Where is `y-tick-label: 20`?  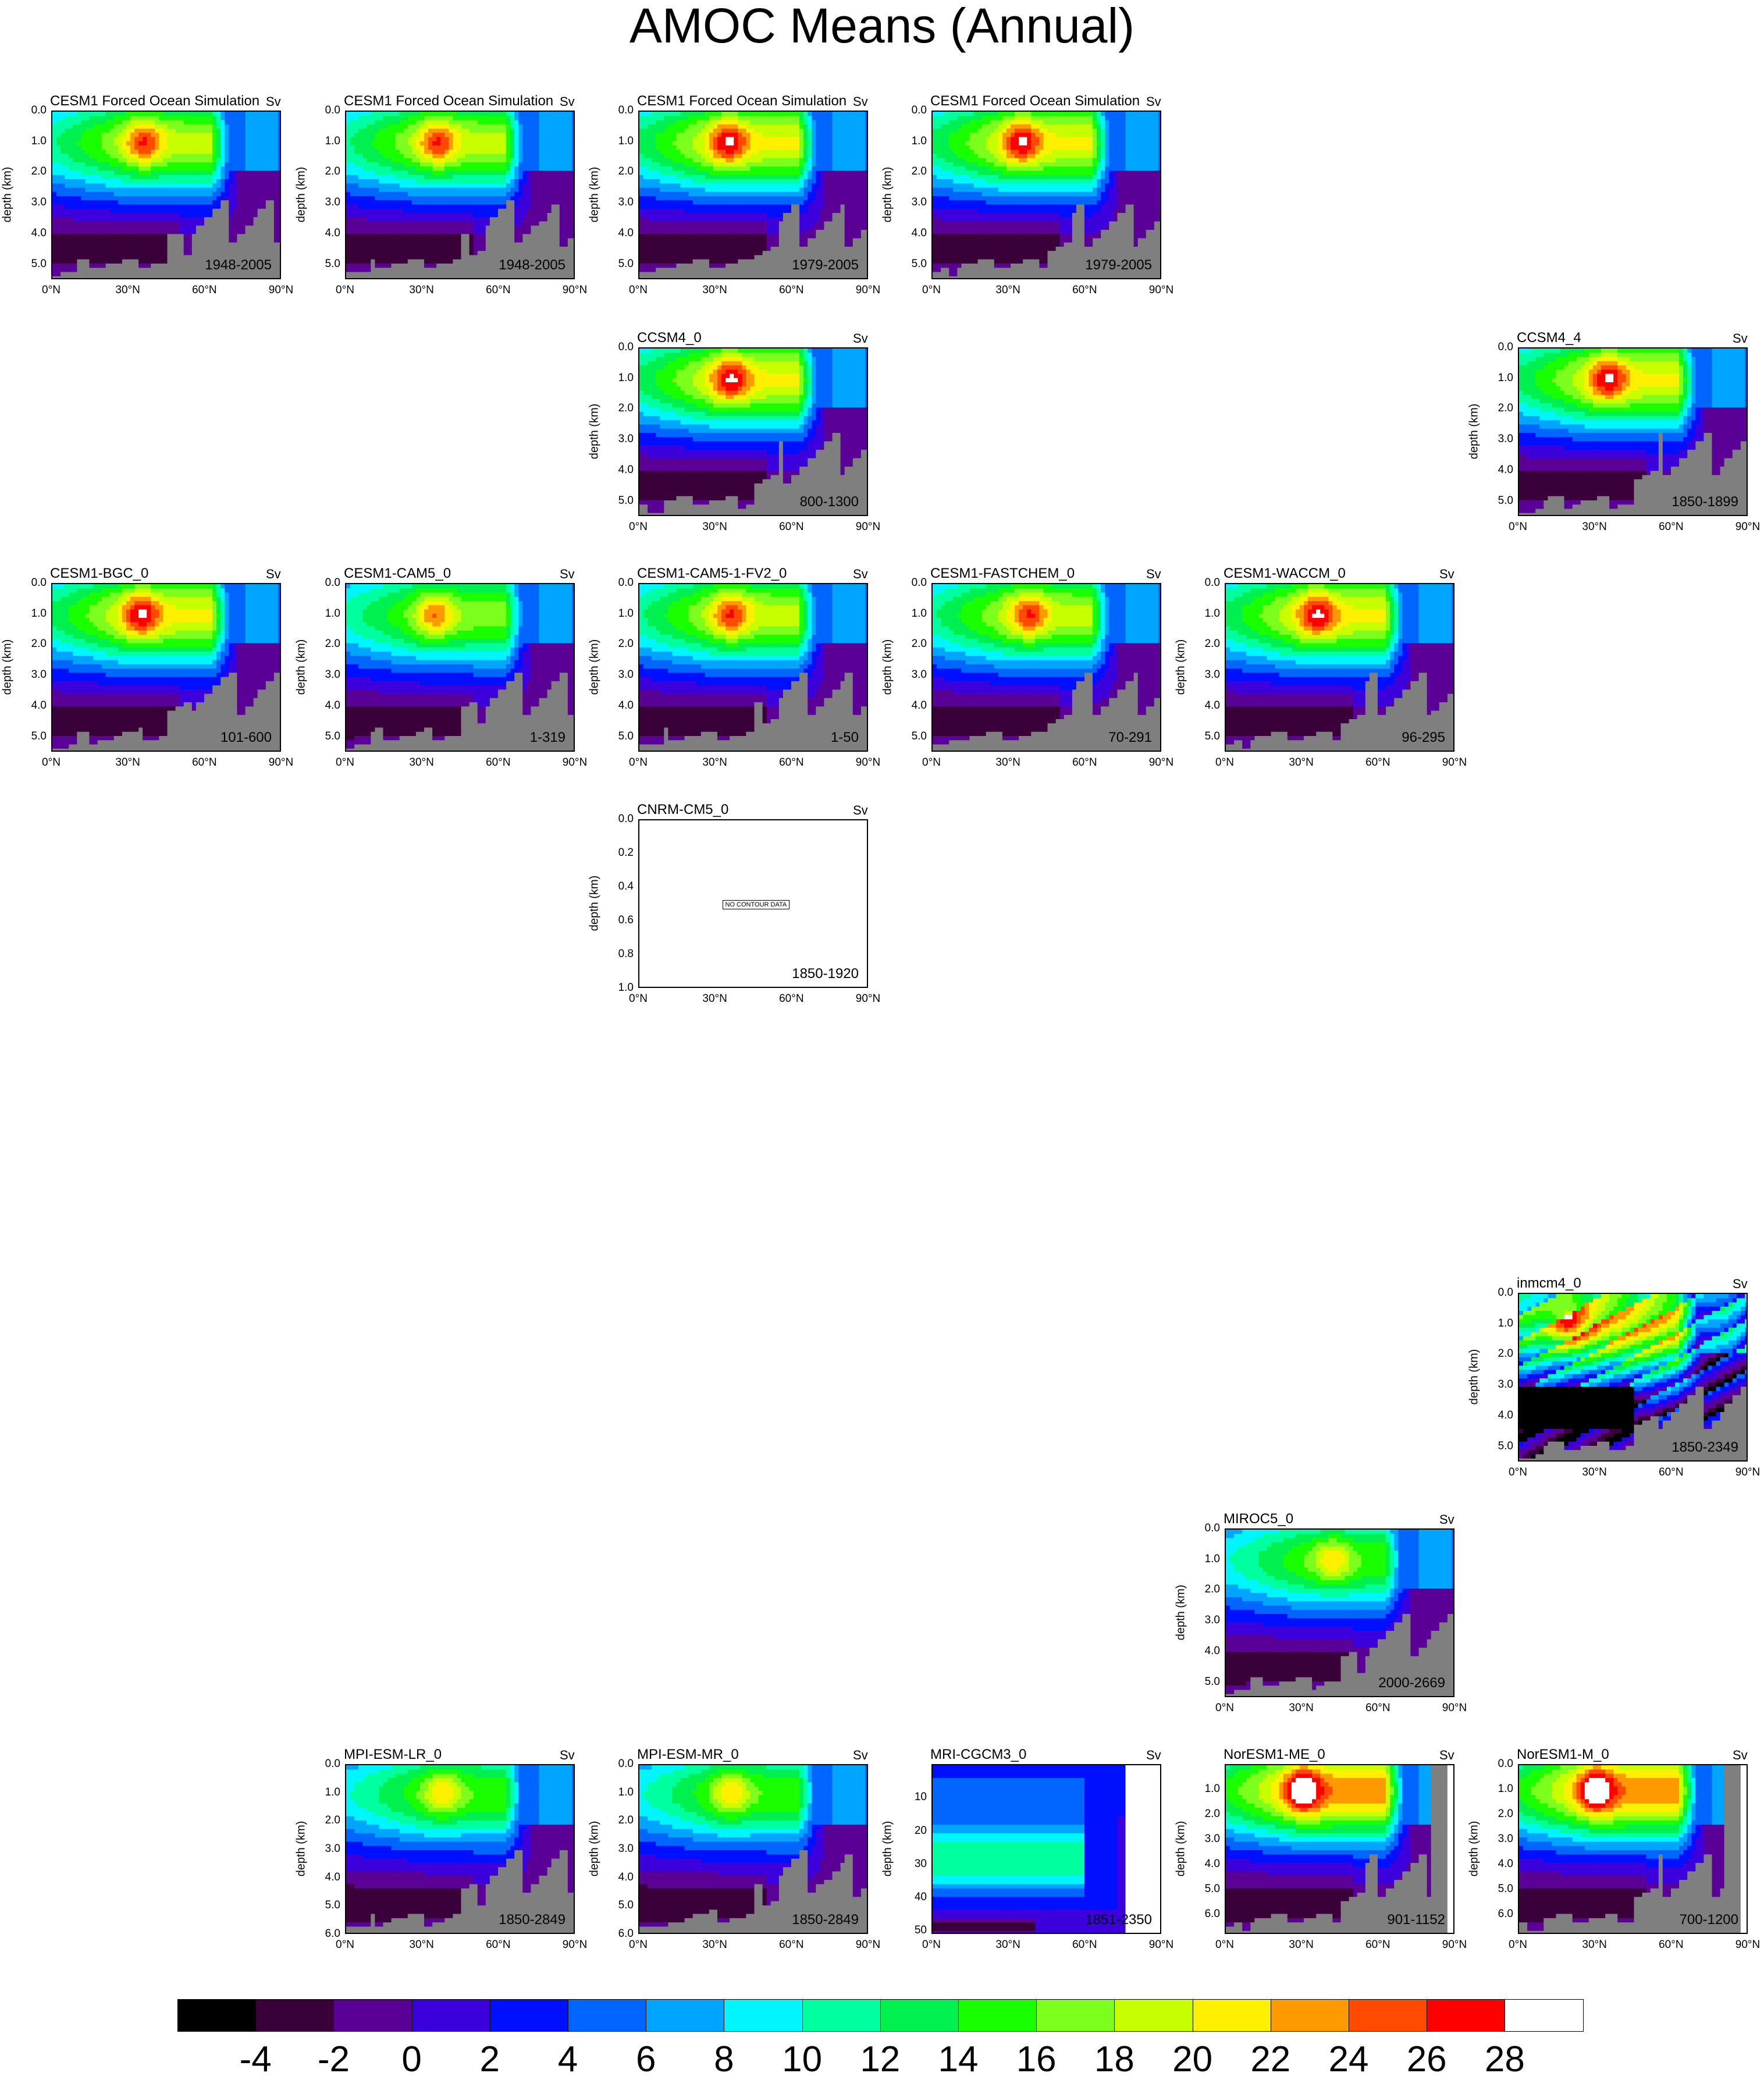
y-tick-label: 20 is located at coordinates (913, 1831).